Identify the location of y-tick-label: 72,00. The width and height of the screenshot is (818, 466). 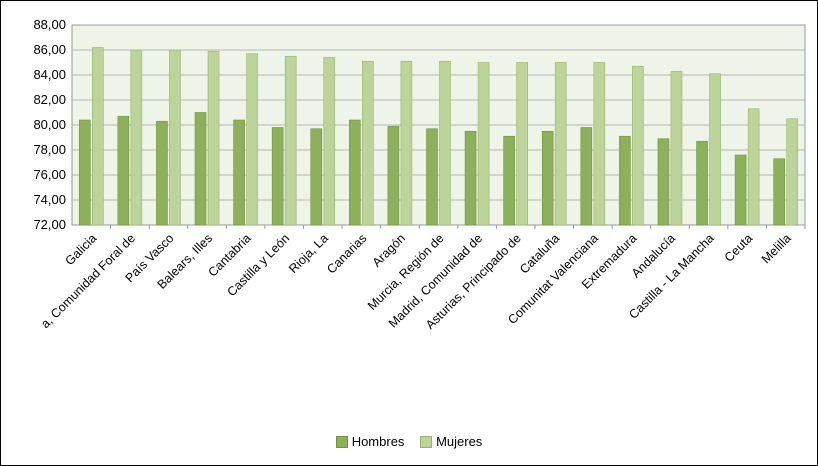
(49, 224).